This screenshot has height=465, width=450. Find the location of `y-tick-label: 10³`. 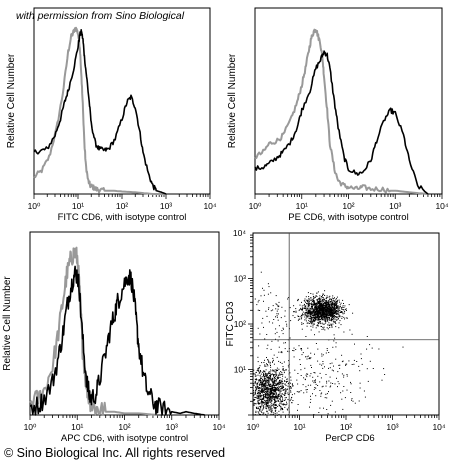

y-tick-label: 10³ is located at coordinates (240, 279).